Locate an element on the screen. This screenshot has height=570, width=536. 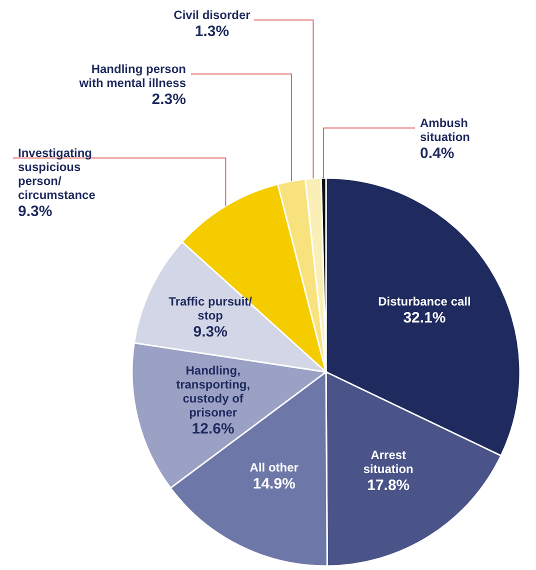
slice-label: Arrest situation is located at coordinates (388, 462).